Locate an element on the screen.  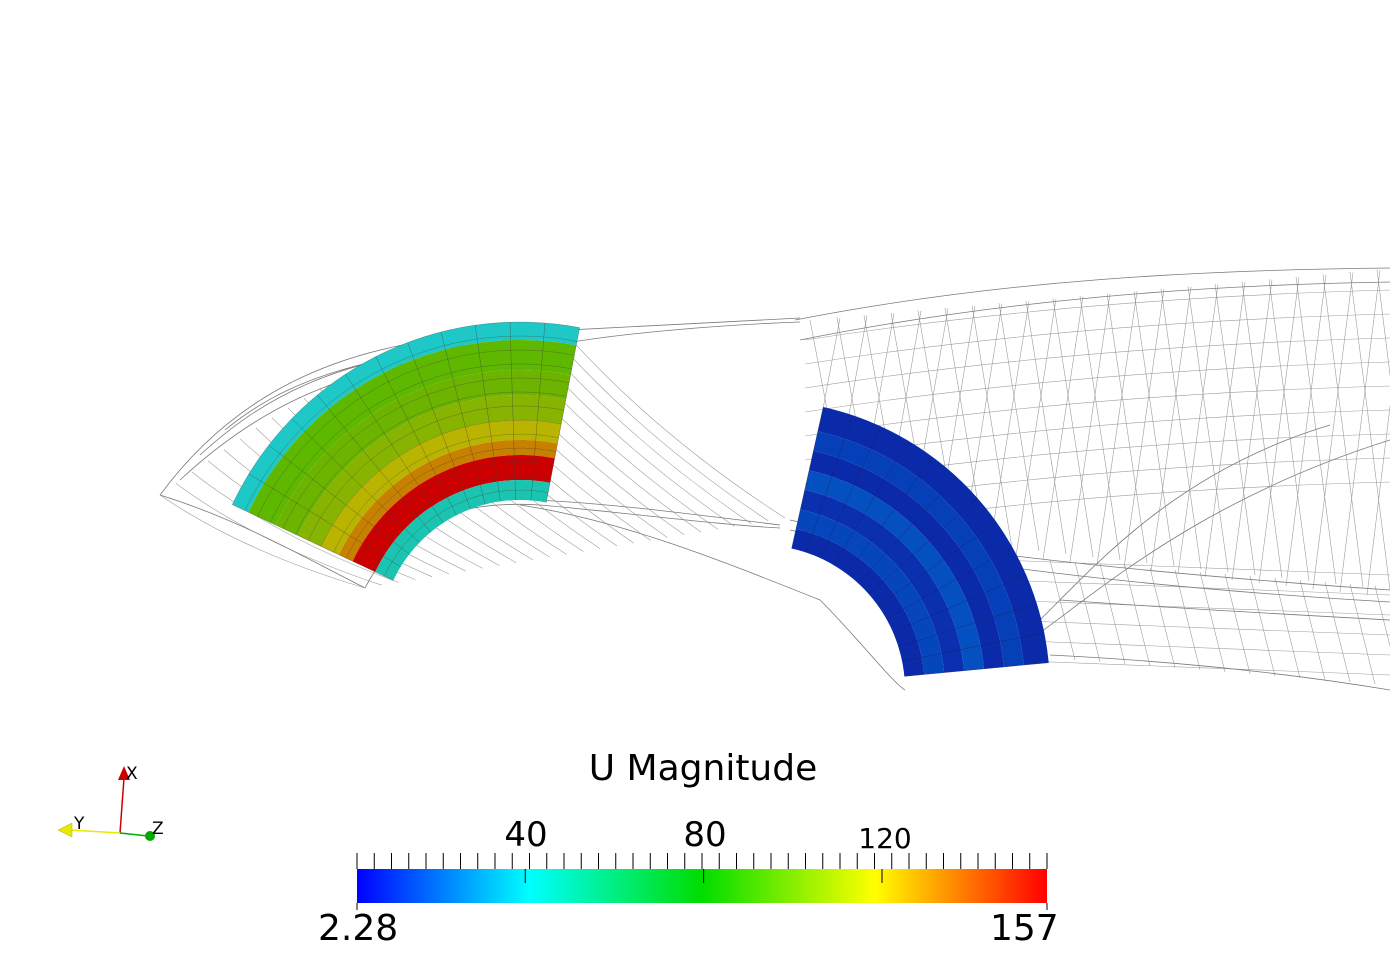
y-axis-label: Y is located at coordinates (79, 824).